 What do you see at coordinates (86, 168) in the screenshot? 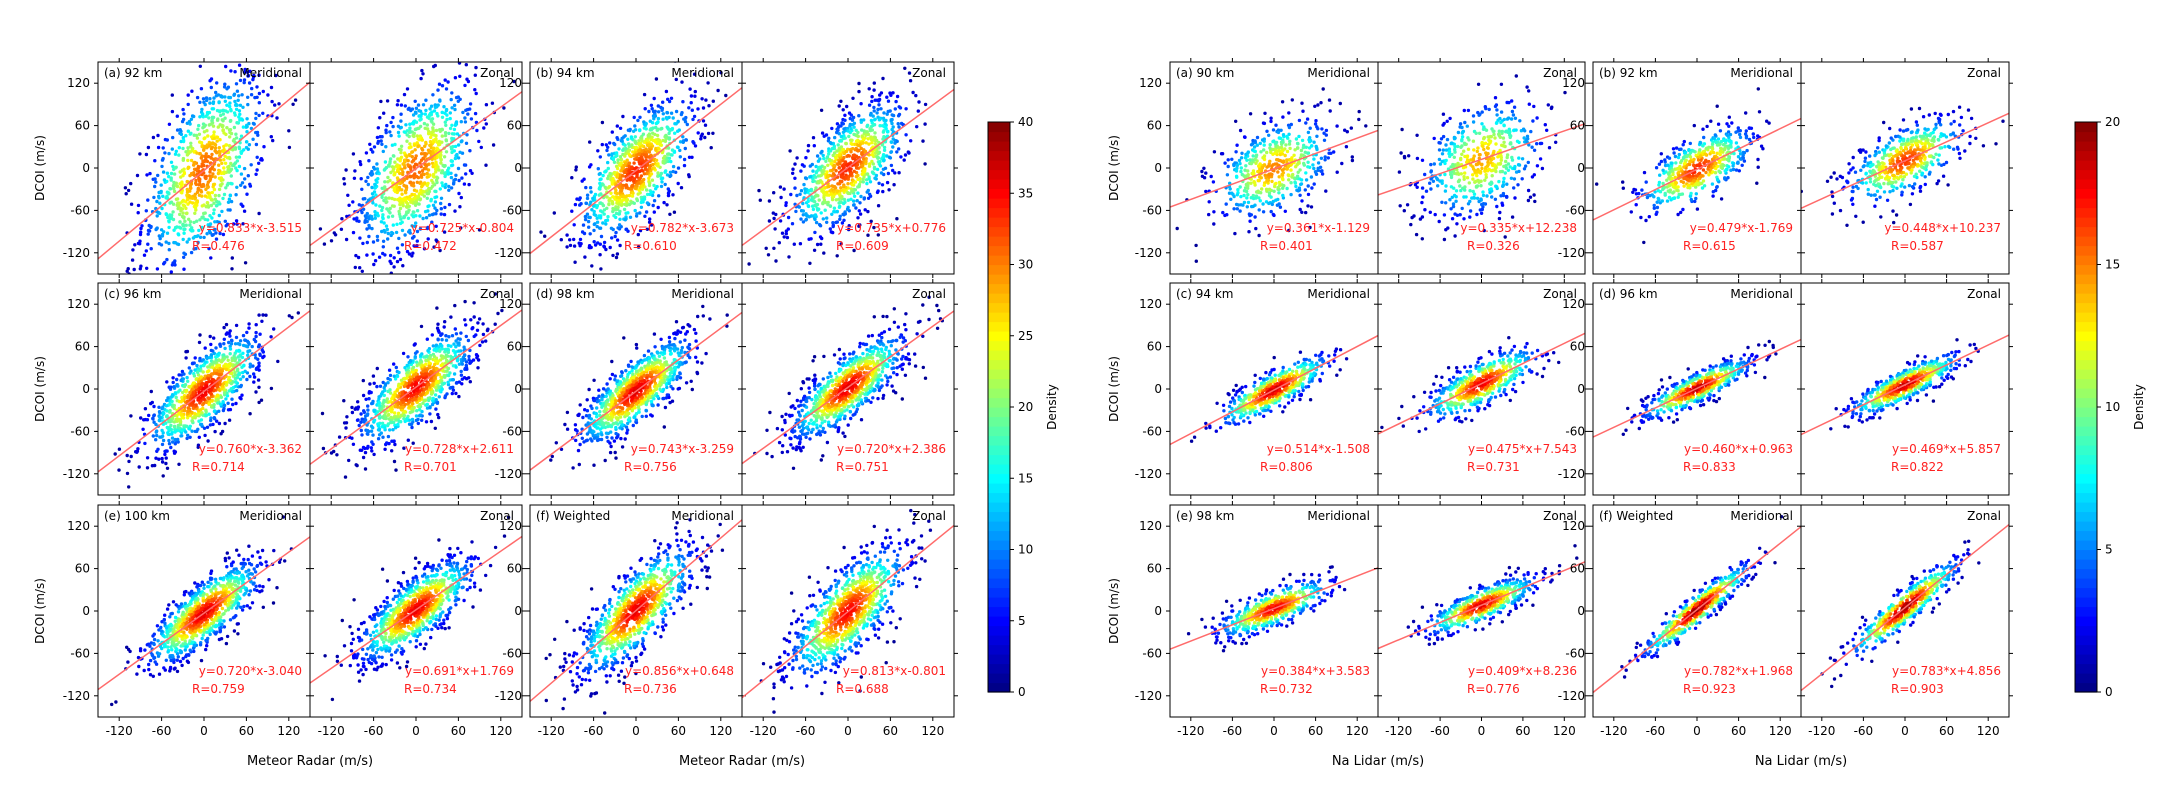
I see `y-tick-label: 0` at bounding box center [86, 168].